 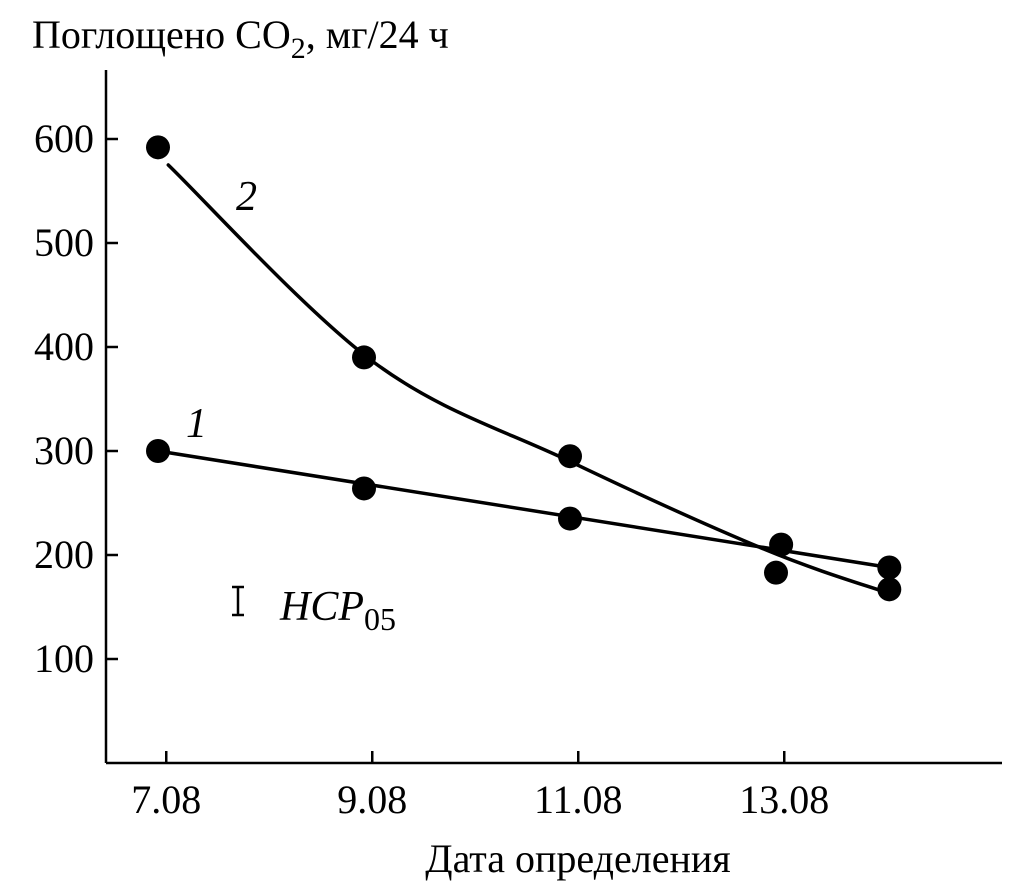 What do you see at coordinates (64, 242) in the screenshot?
I see `y-tick-label: 500` at bounding box center [64, 242].